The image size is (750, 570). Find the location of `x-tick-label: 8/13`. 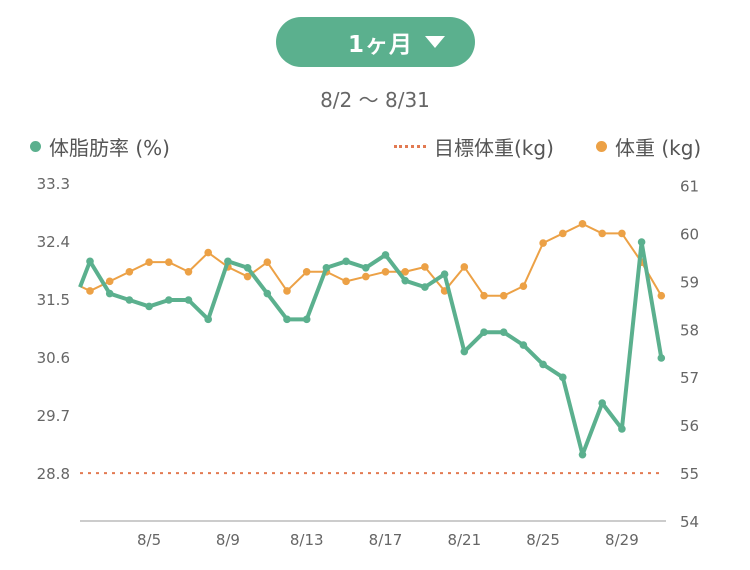

x-tick-label: 8/13 is located at coordinates (307, 540).